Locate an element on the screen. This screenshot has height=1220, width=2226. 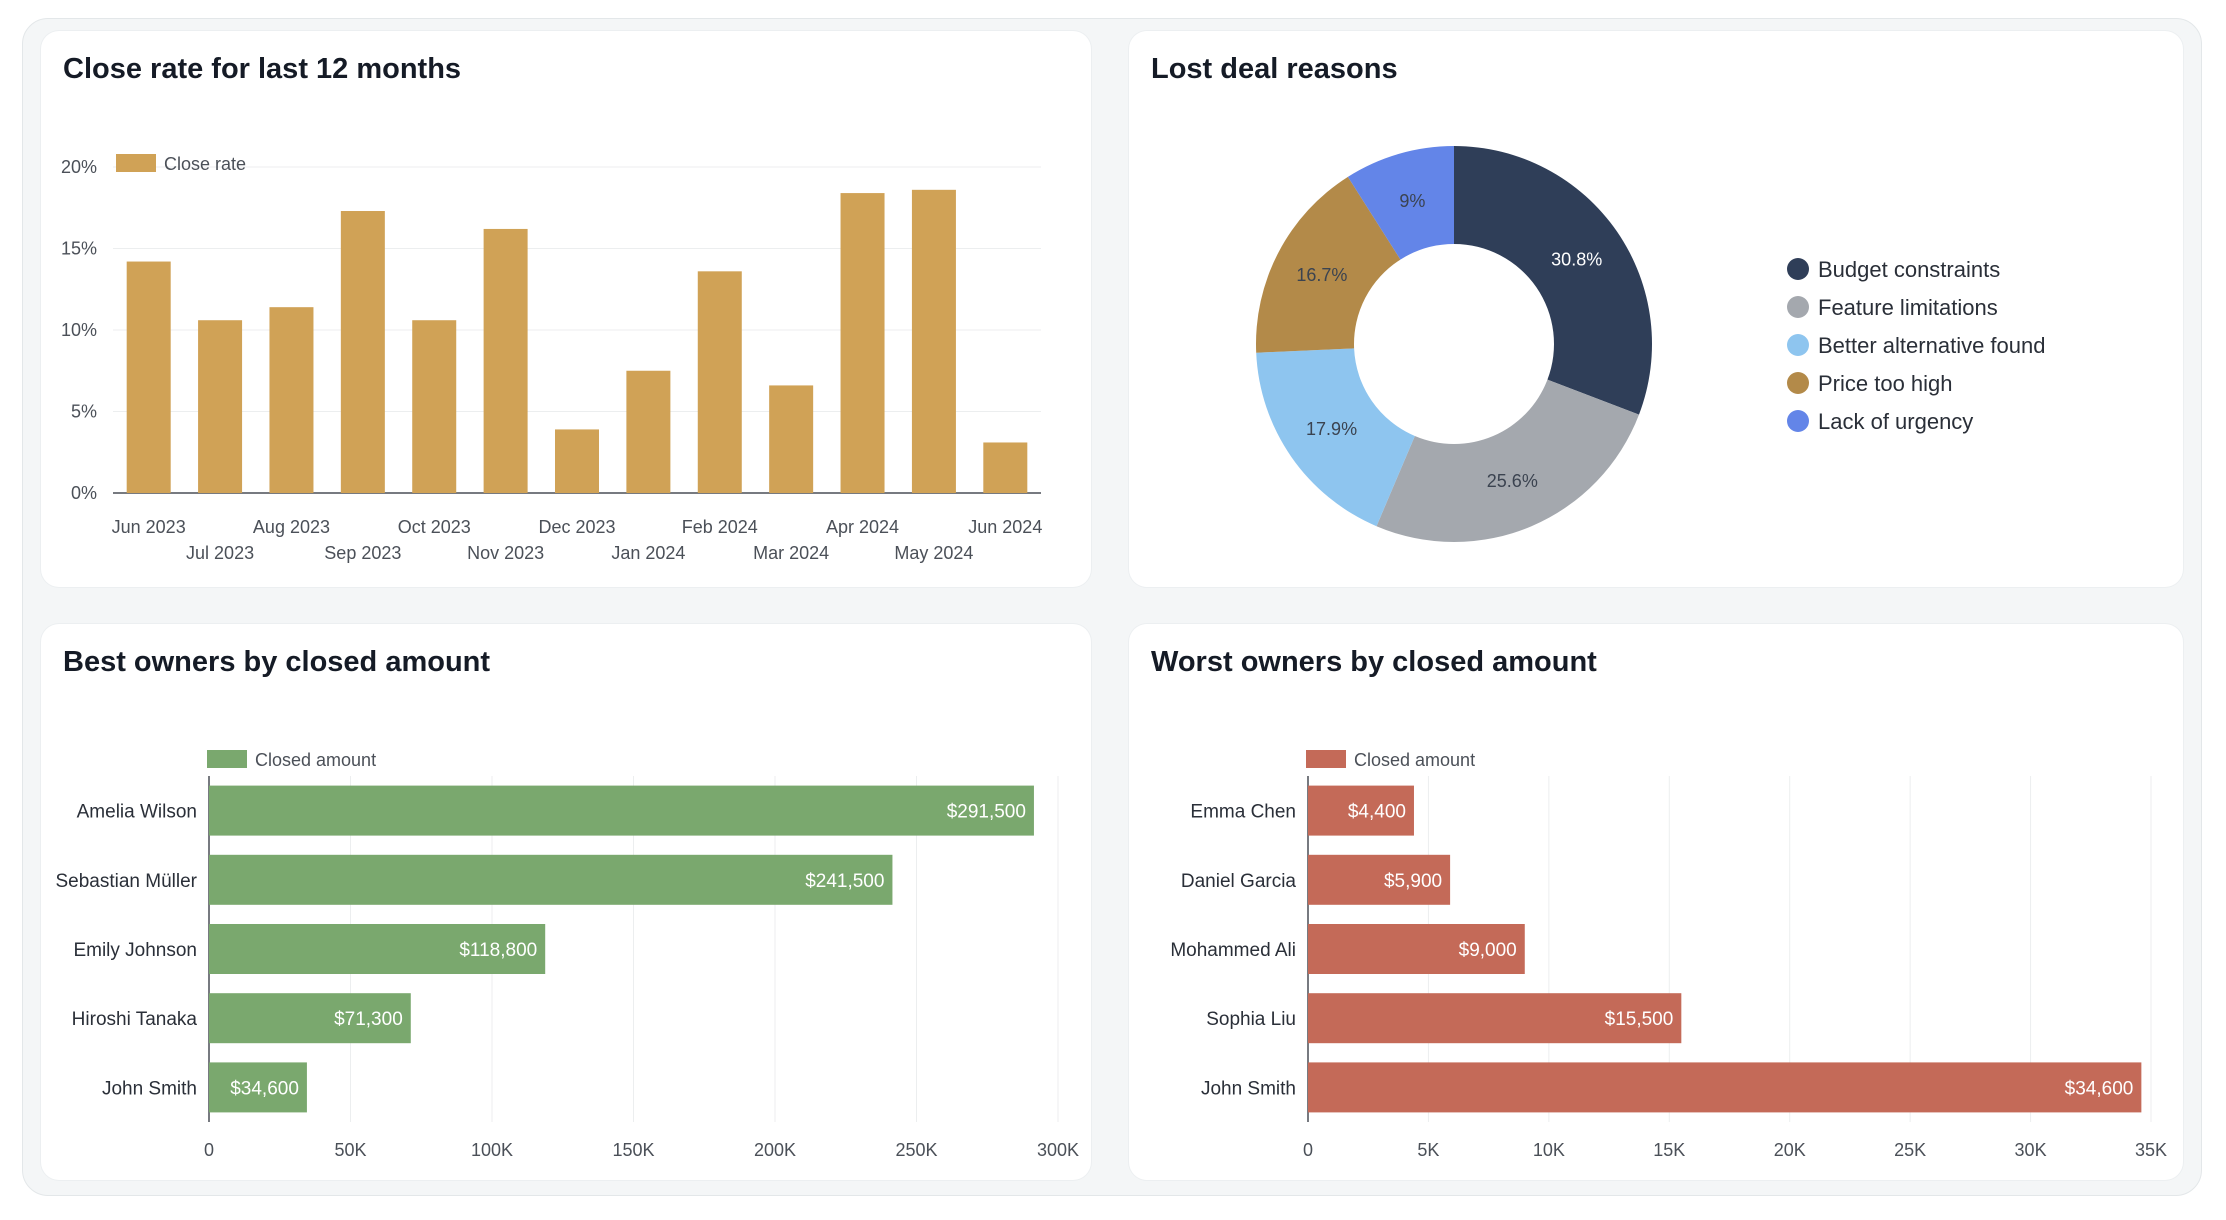
x-tick-label: 100K is located at coordinates (492, 1150).